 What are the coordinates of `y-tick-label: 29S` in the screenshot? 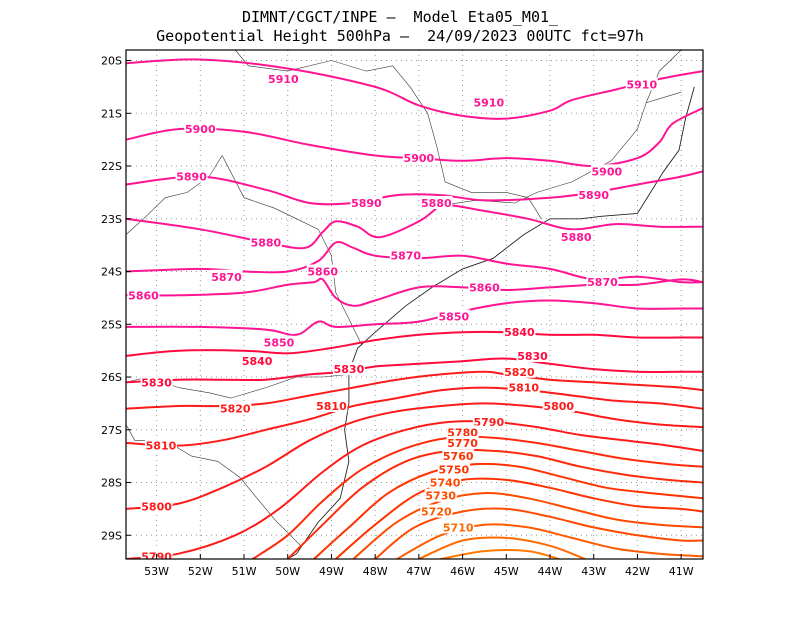 It's located at (111, 535).